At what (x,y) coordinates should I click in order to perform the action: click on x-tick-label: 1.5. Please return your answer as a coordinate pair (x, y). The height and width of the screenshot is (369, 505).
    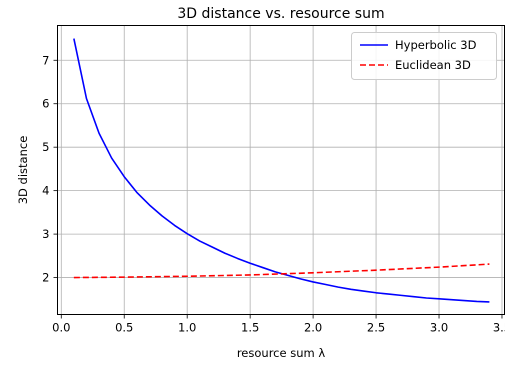
    Looking at the image, I should click on (250, 328).